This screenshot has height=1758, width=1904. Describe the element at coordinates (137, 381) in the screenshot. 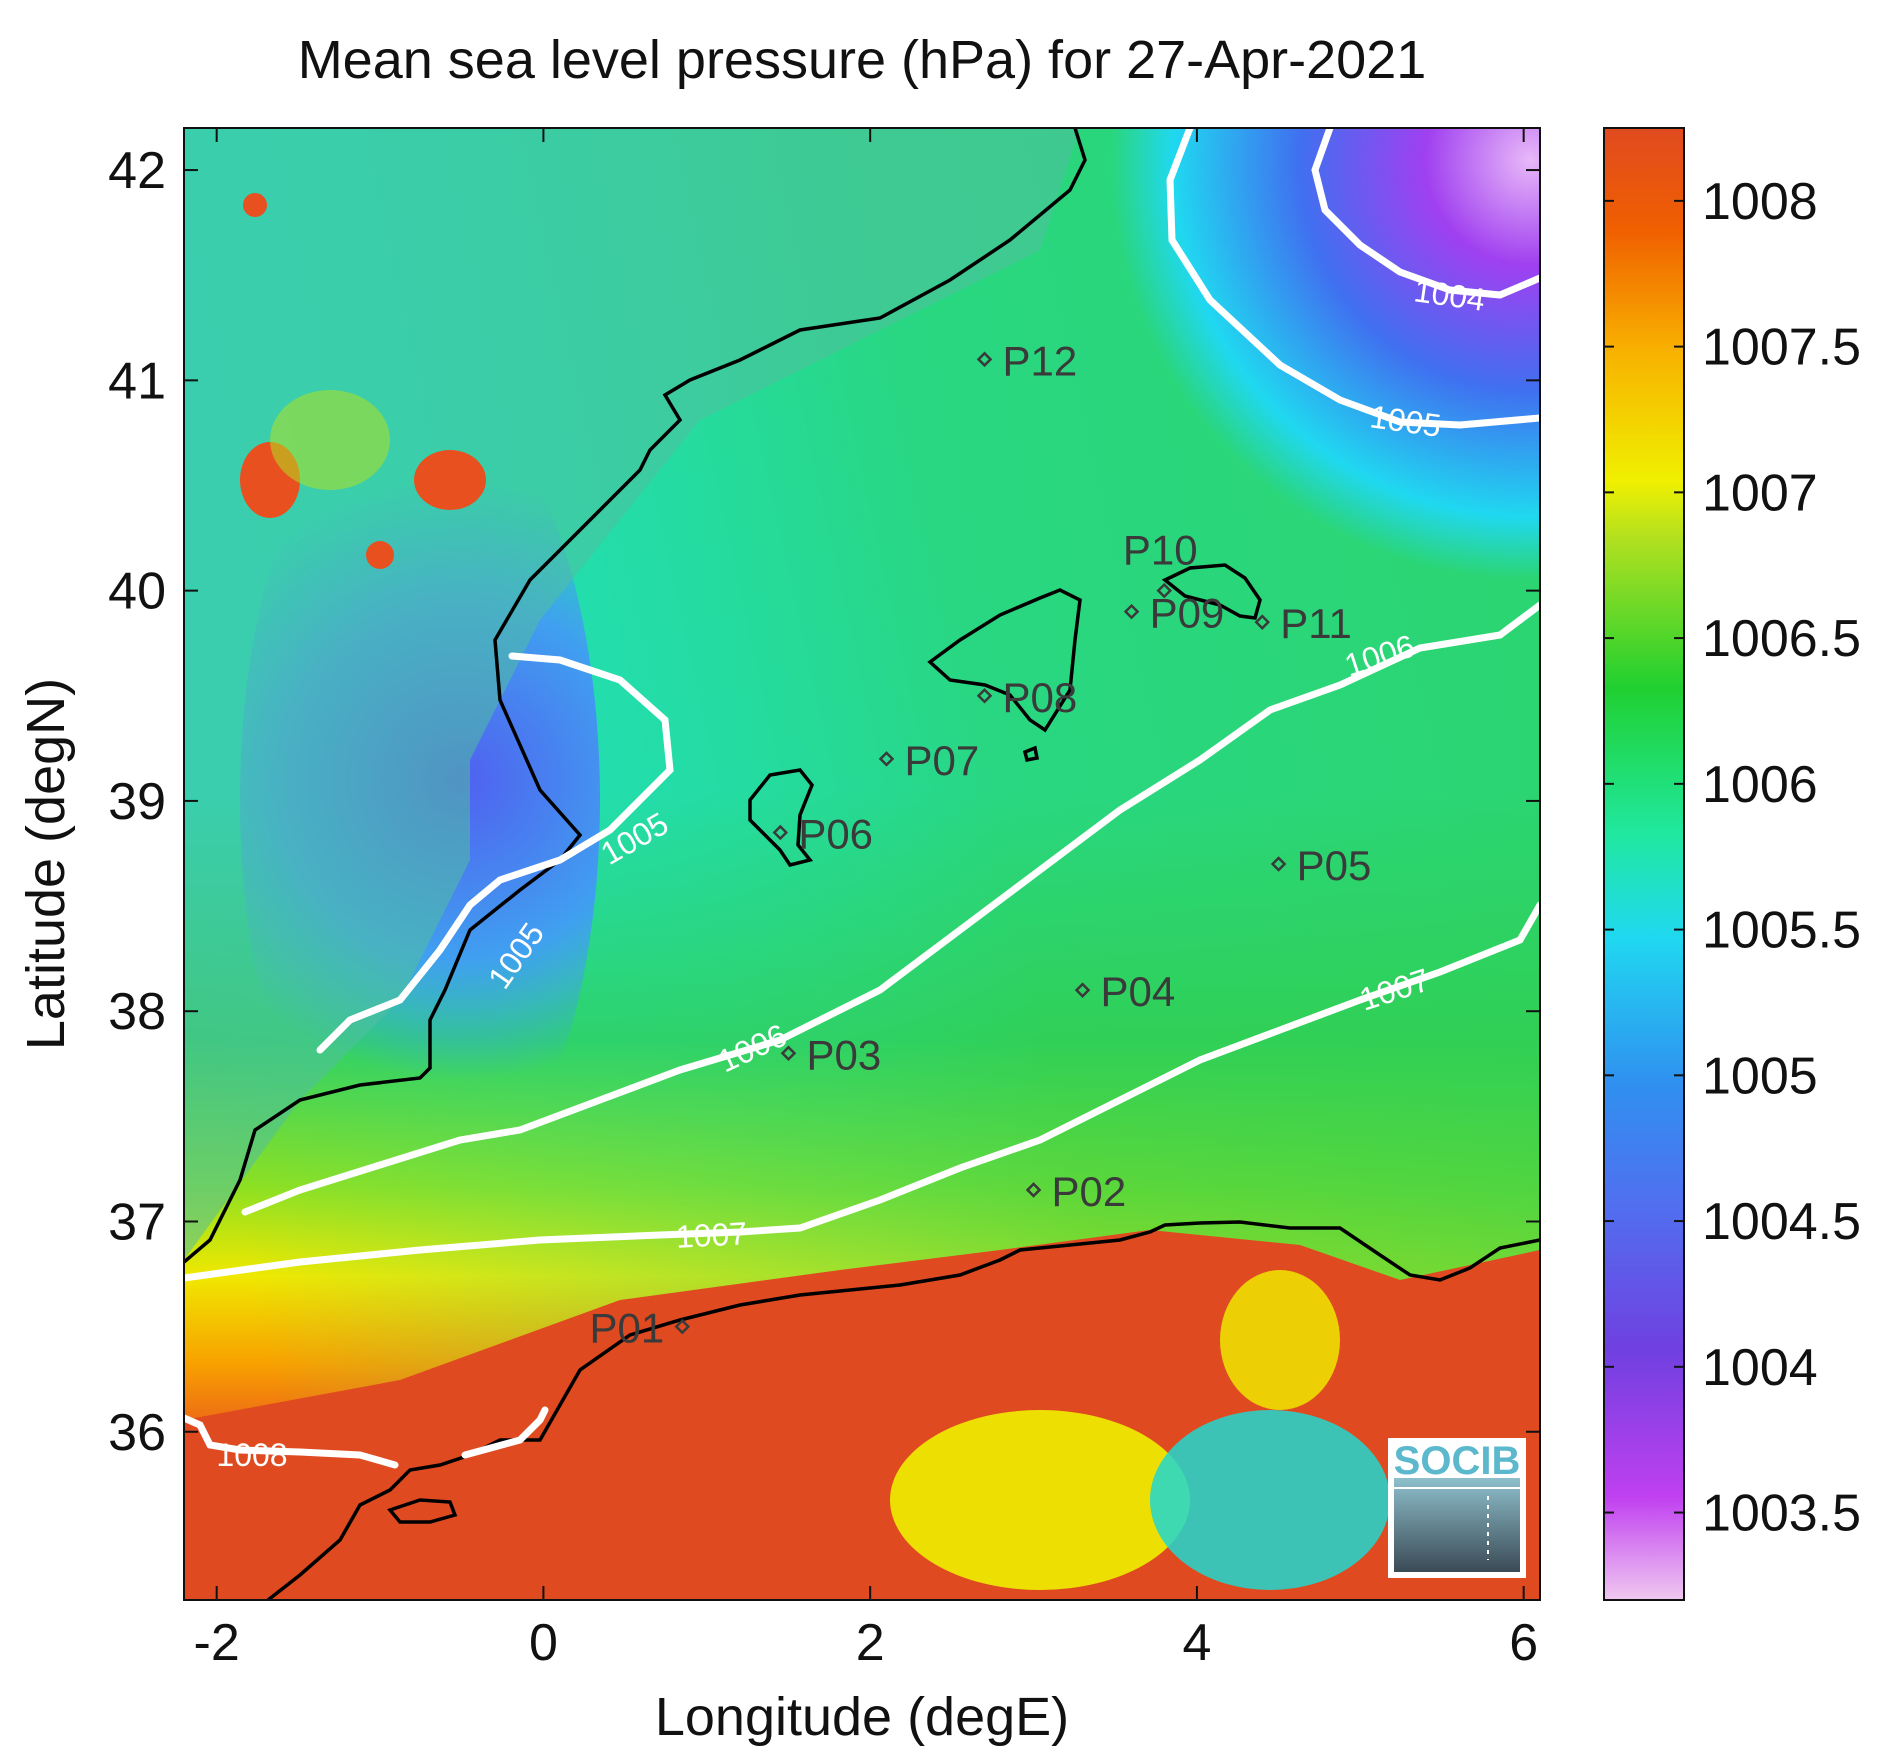

I see `y-tick-label: 41` at that location.